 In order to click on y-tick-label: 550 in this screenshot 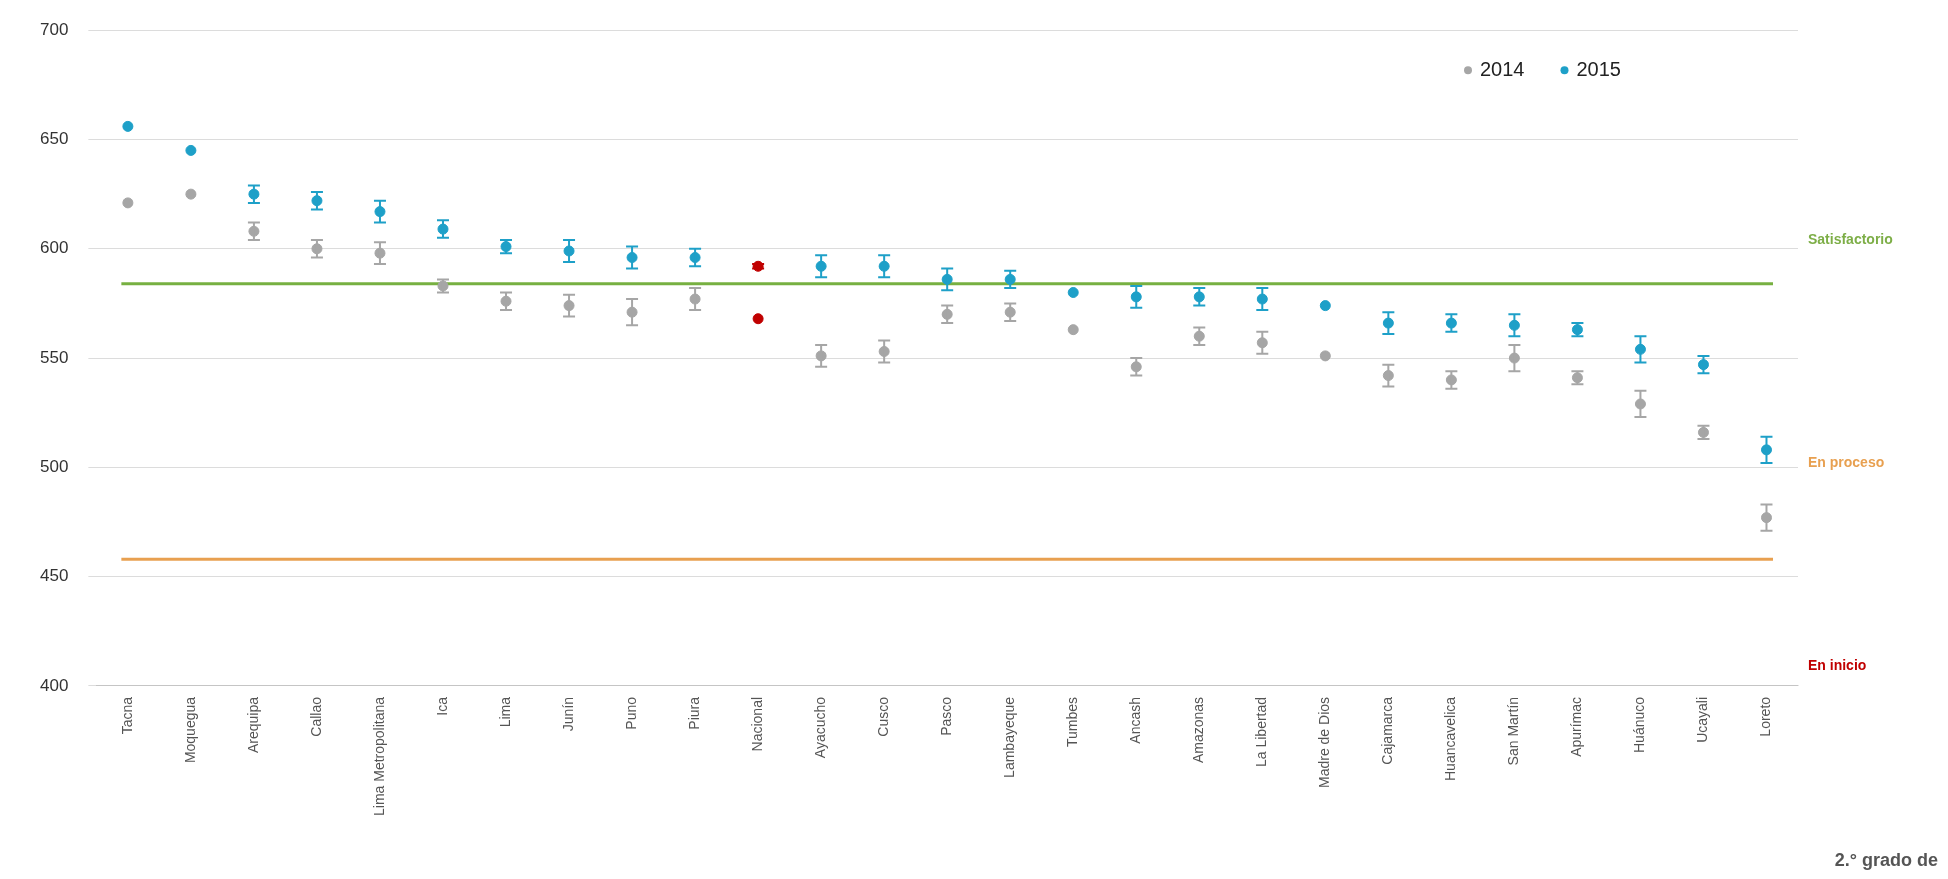, I will do `click(54, 357)`.